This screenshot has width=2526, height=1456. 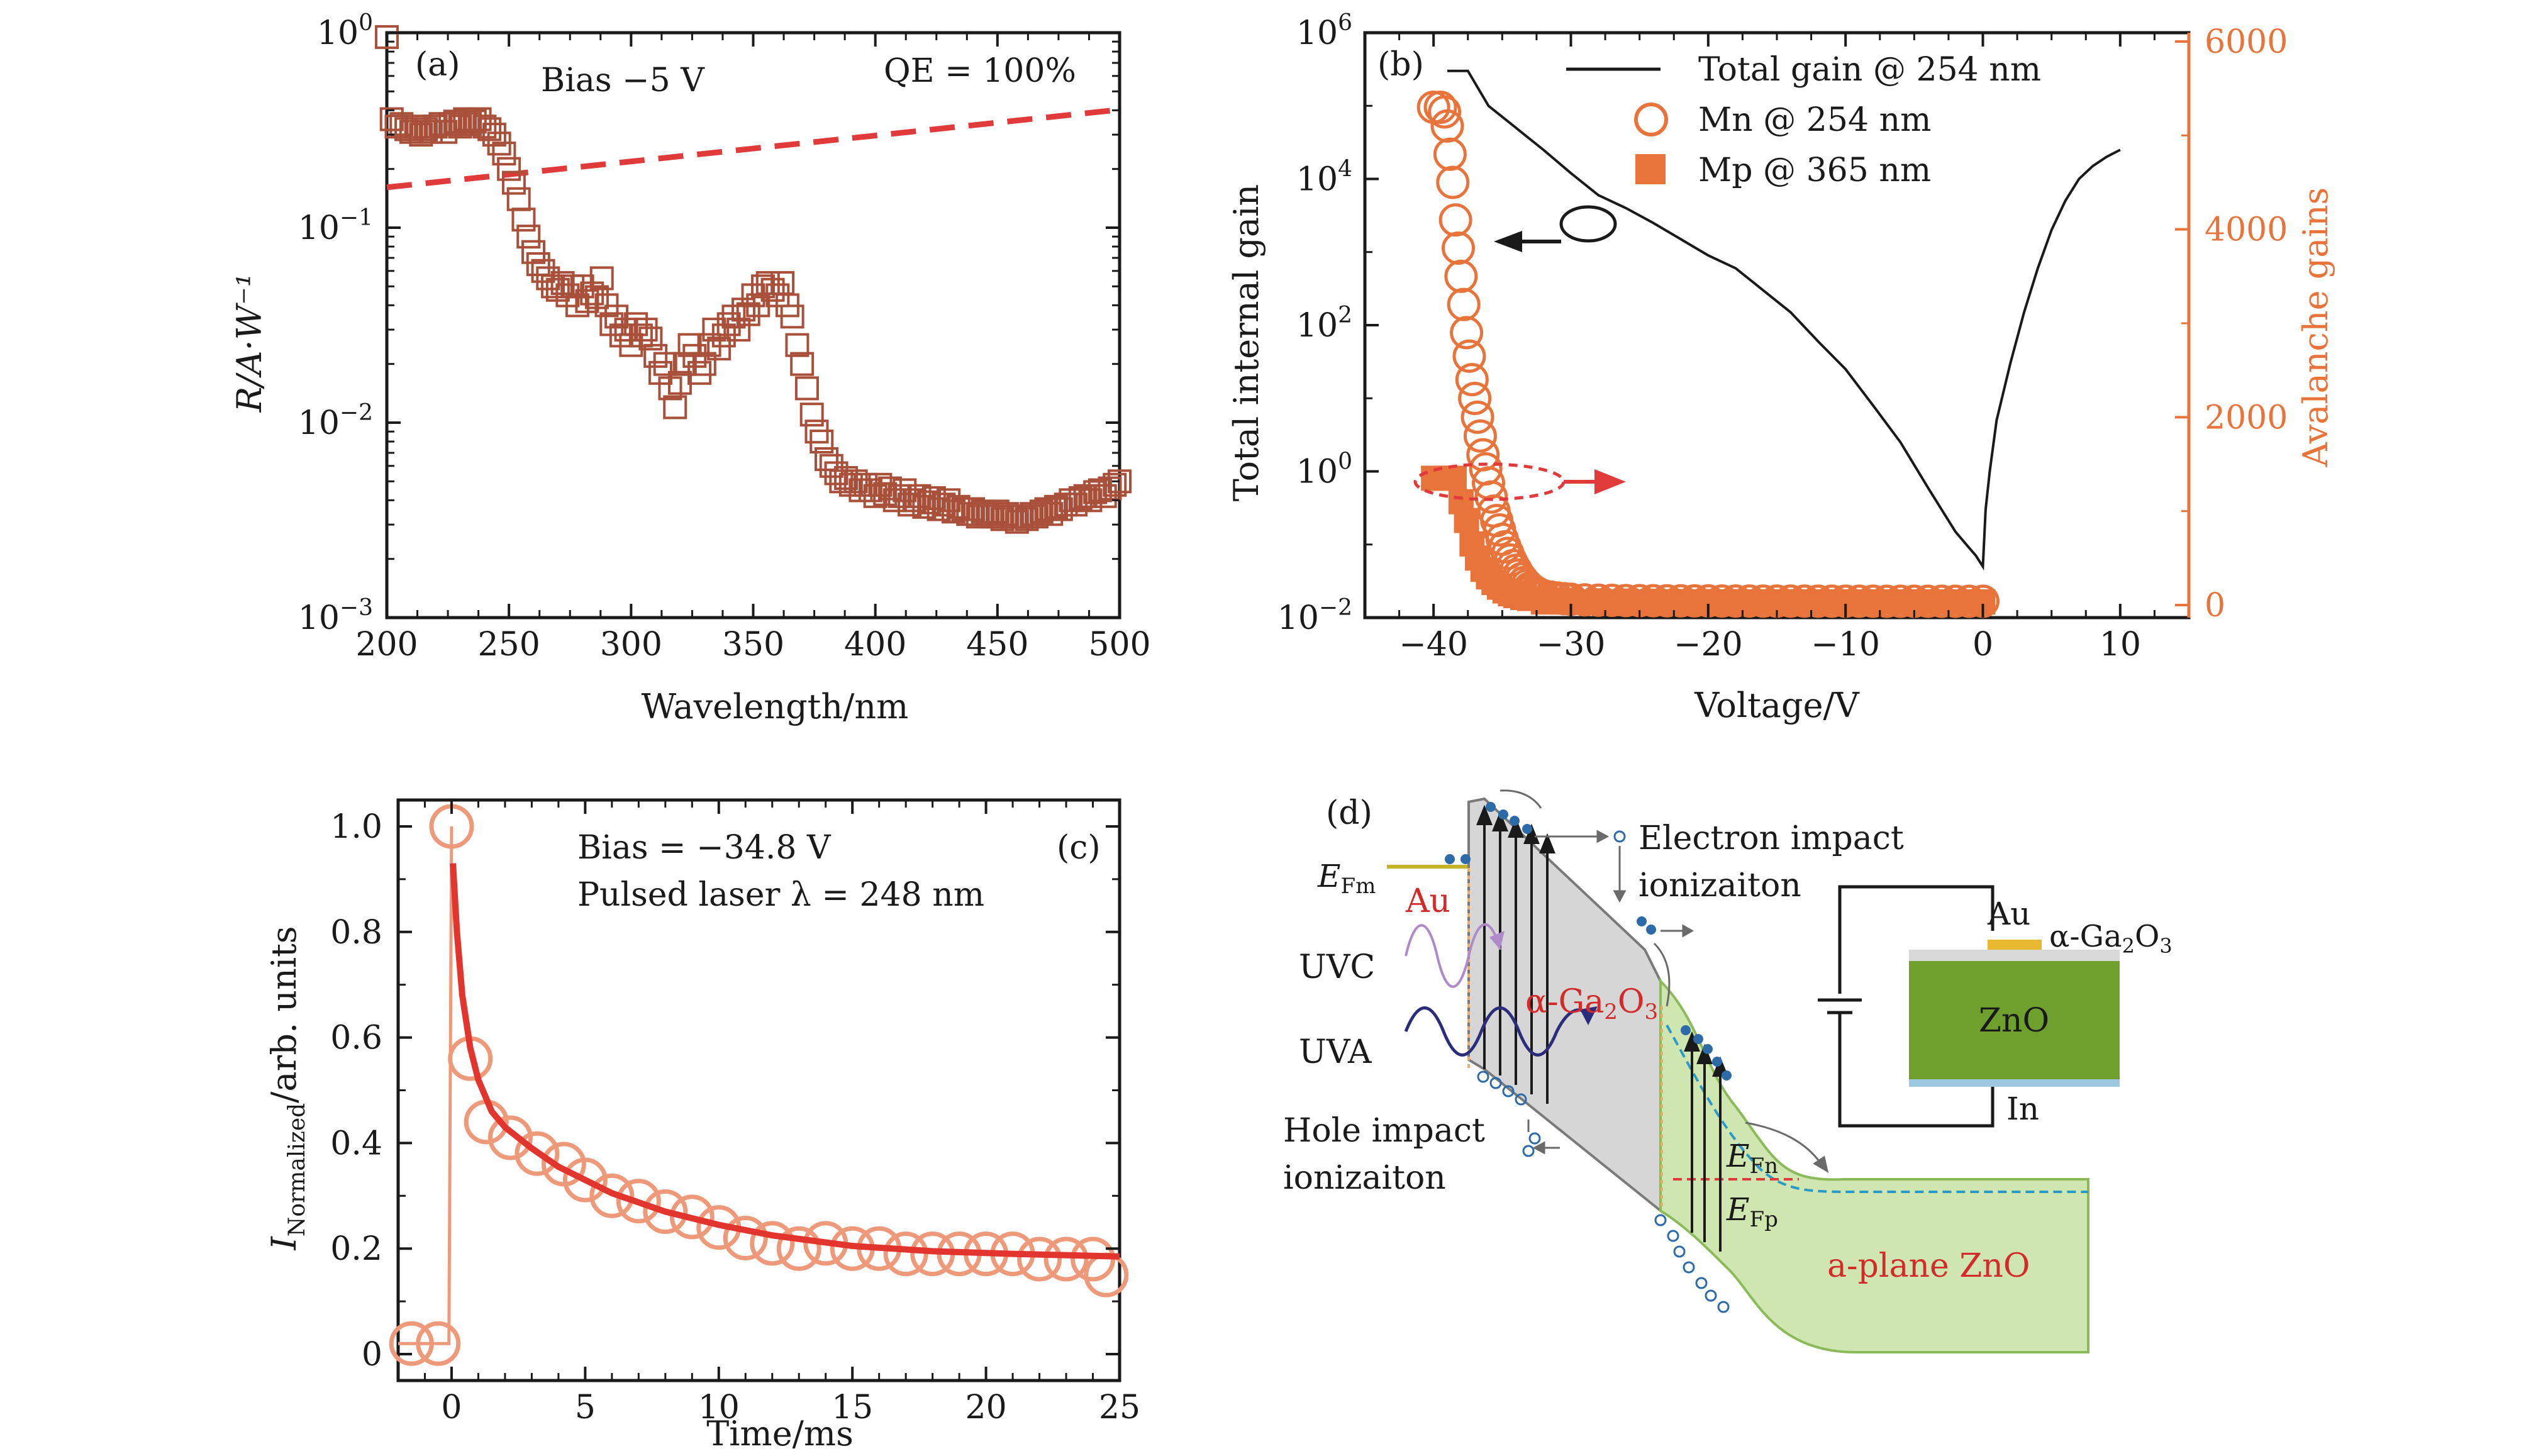 I want to click on panel-b-arrow-left, so click(x=1555, y=228).